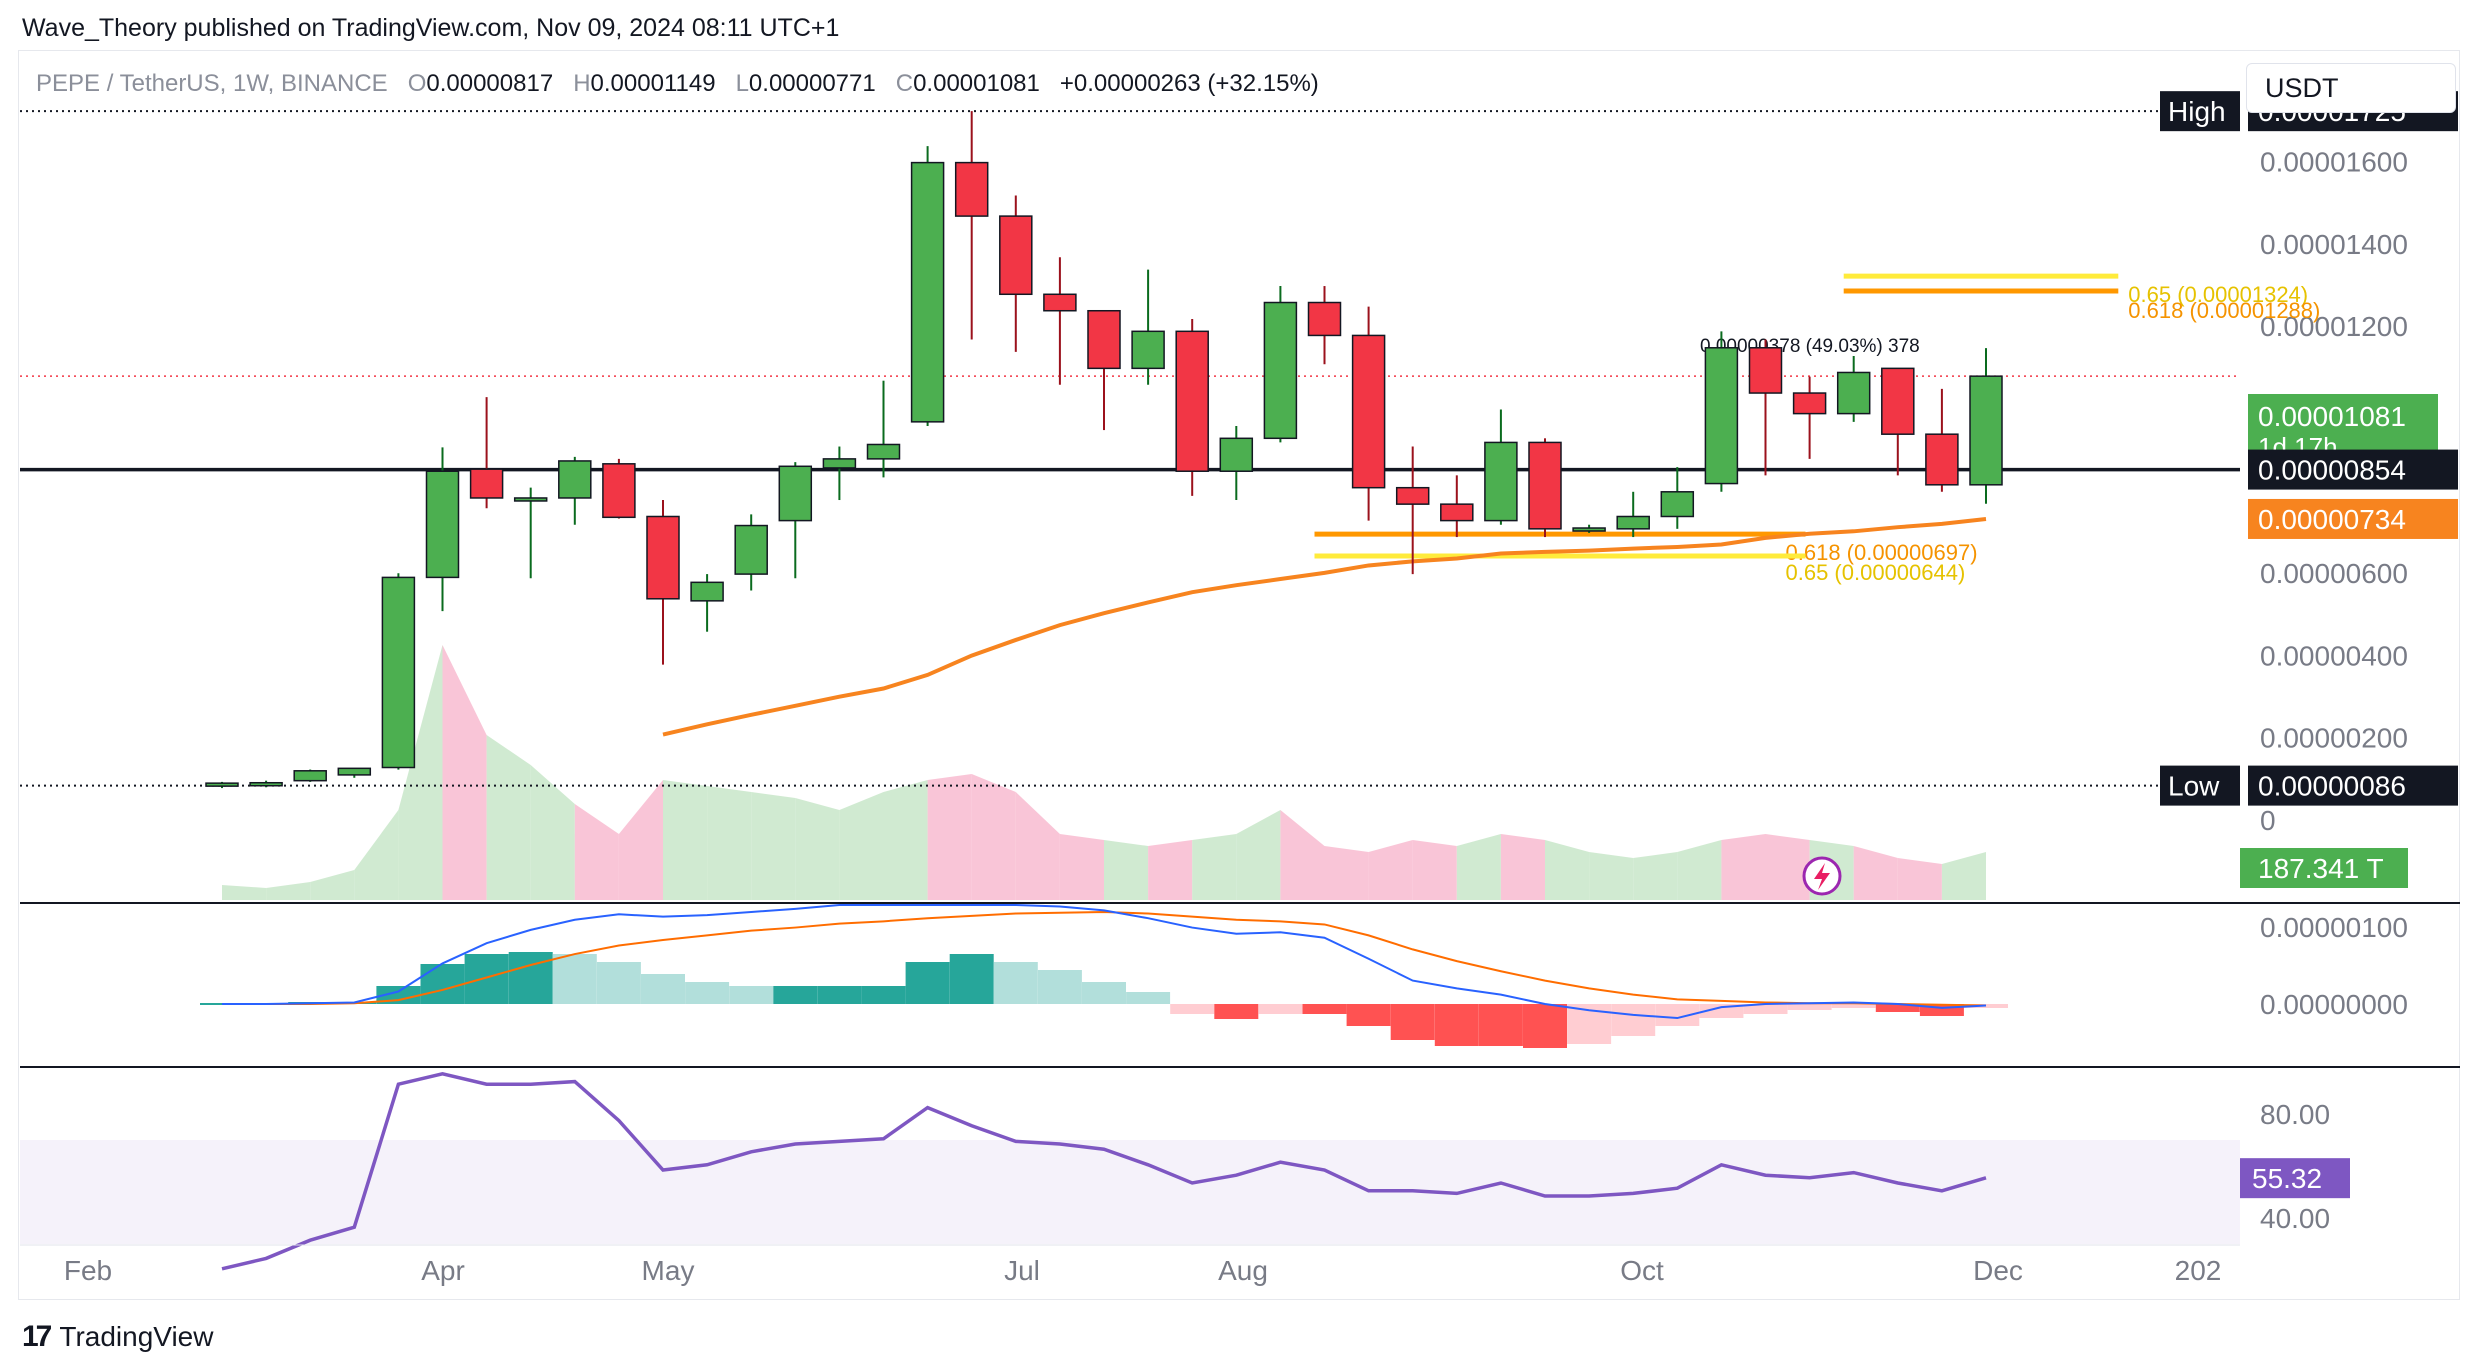  I want to click on support-tag-value: 0.00000854, so click(2332, 470).